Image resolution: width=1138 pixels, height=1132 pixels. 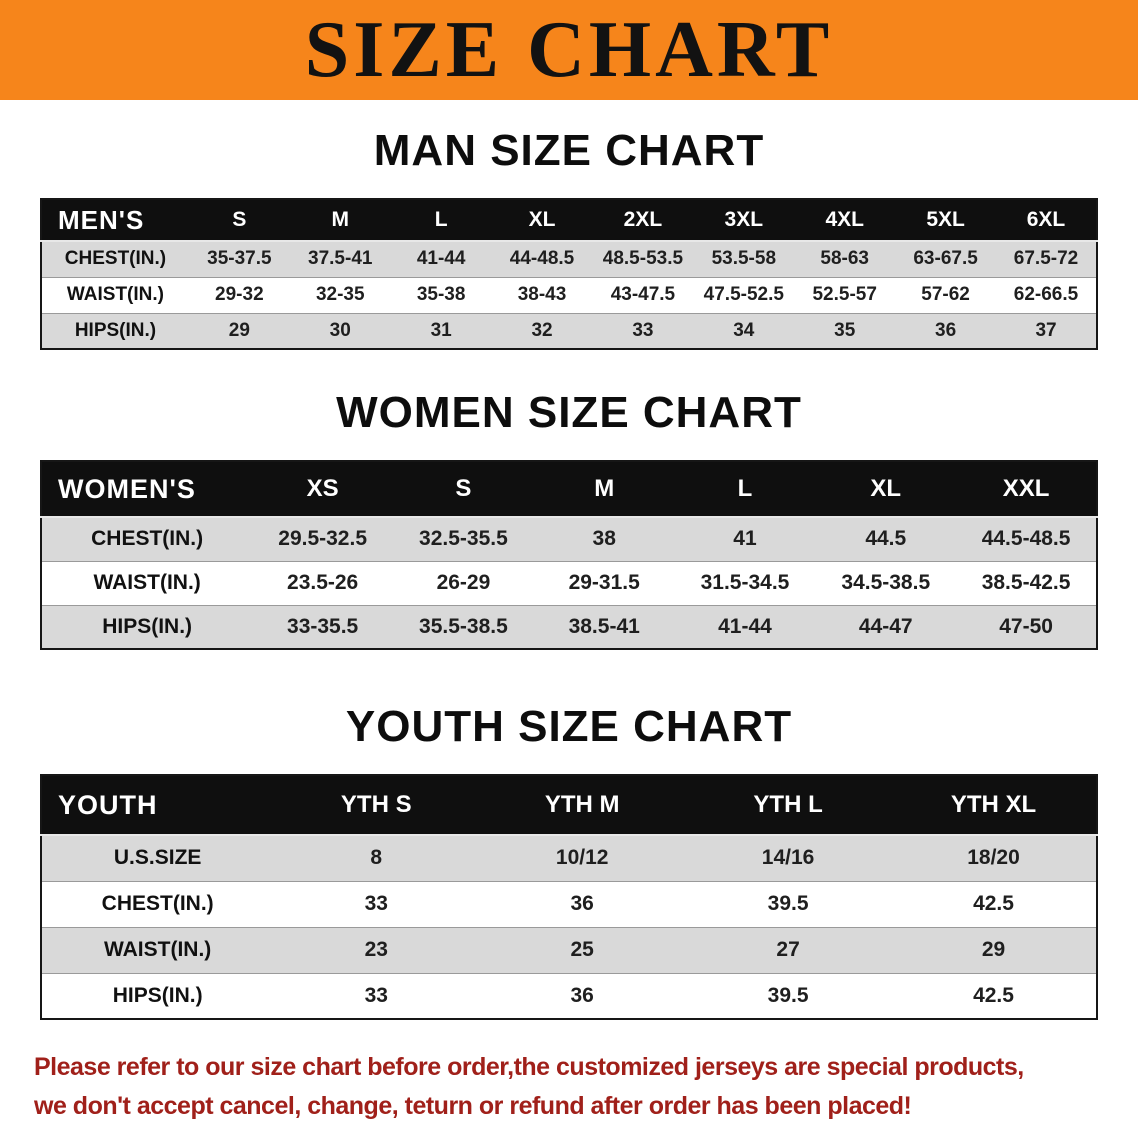 What do you see at coordinates (886, 539) in the screenshot?
I see `size-value: 44.5` at bounding box center [886, 539].